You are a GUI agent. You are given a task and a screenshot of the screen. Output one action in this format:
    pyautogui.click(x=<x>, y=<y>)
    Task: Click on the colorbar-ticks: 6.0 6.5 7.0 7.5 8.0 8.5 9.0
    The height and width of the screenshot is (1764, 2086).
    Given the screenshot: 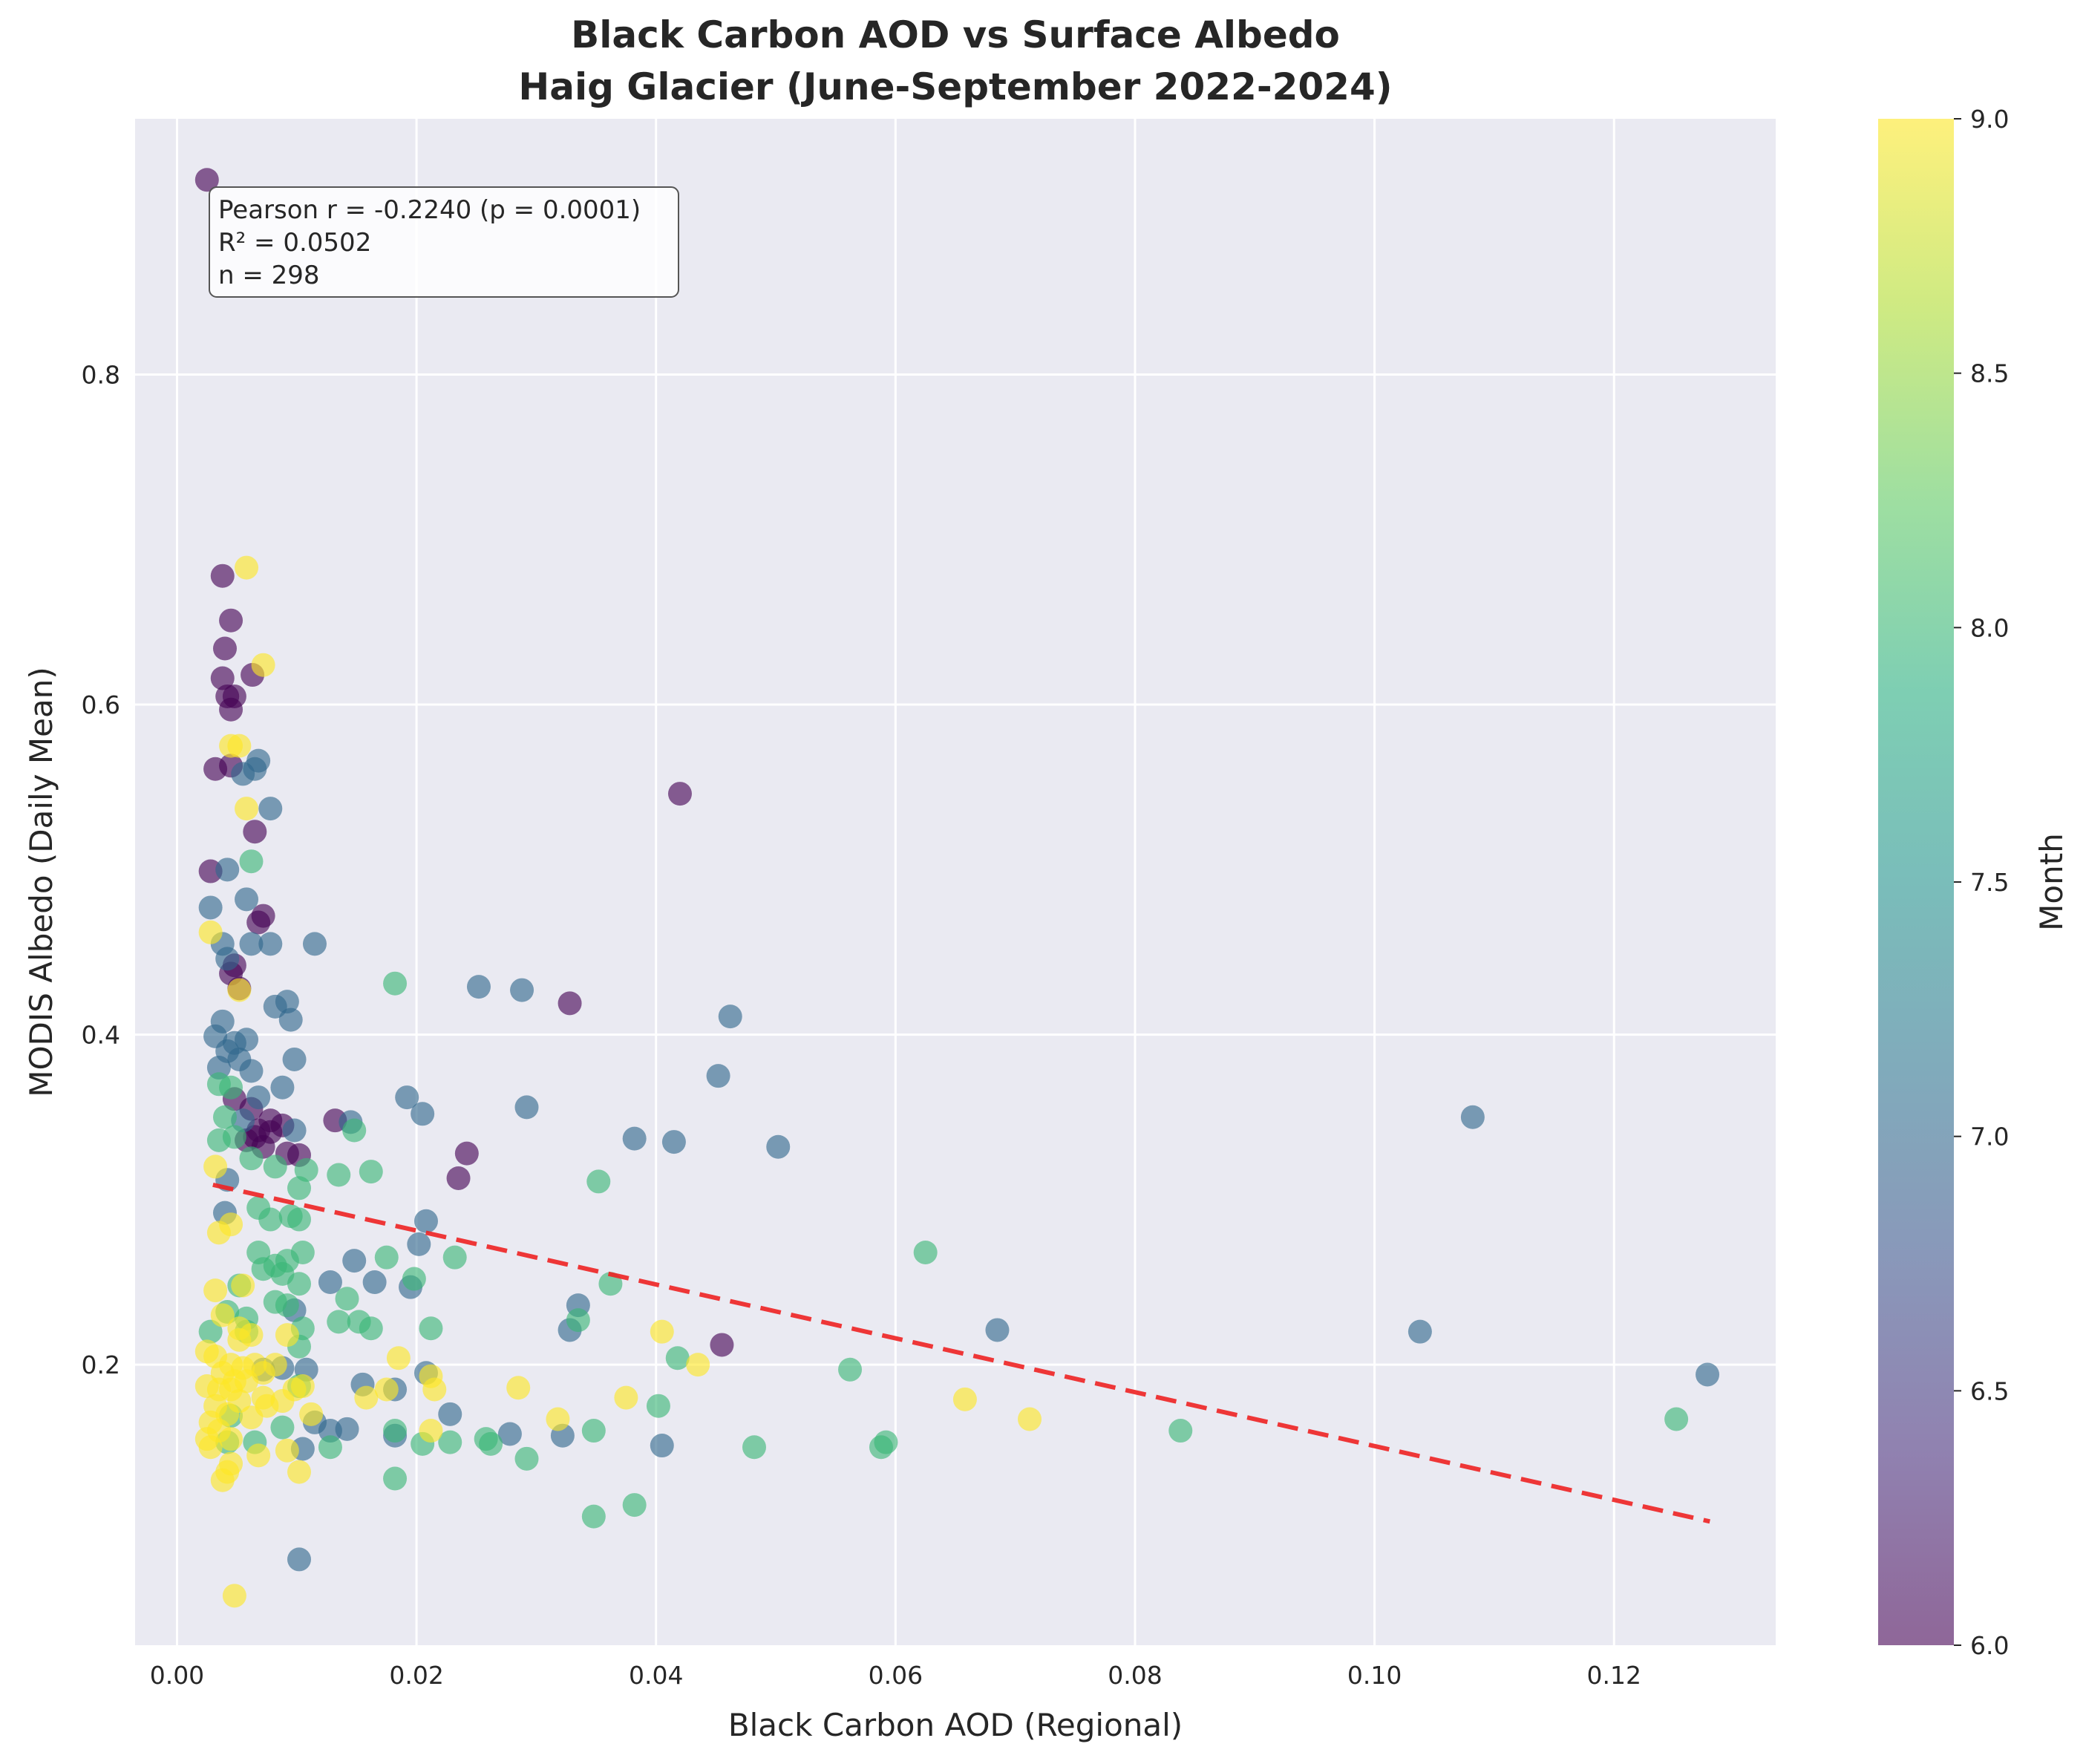 What is the action you would take?
    pyautogui.click(x=1981, y=882)
    